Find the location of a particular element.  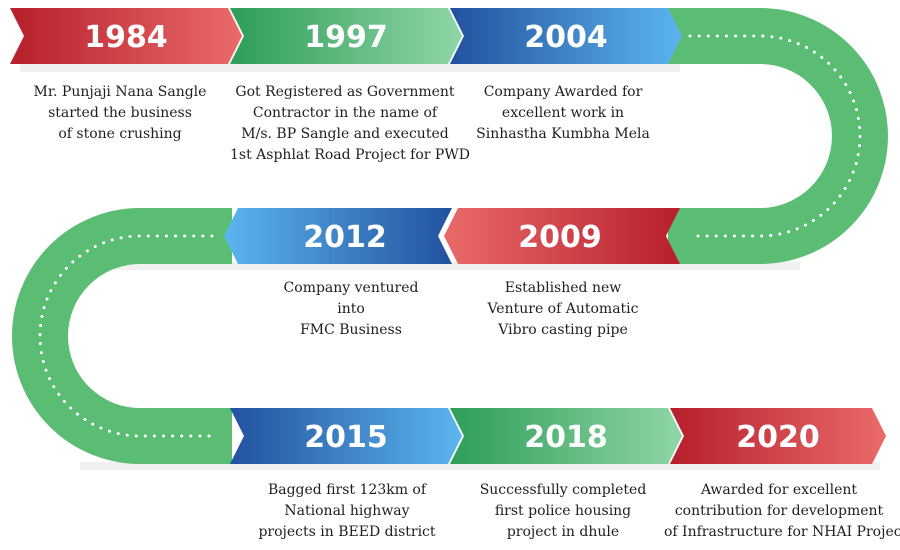

milestone-arrow-2012: 2012 is located at coordinates (338, 236).